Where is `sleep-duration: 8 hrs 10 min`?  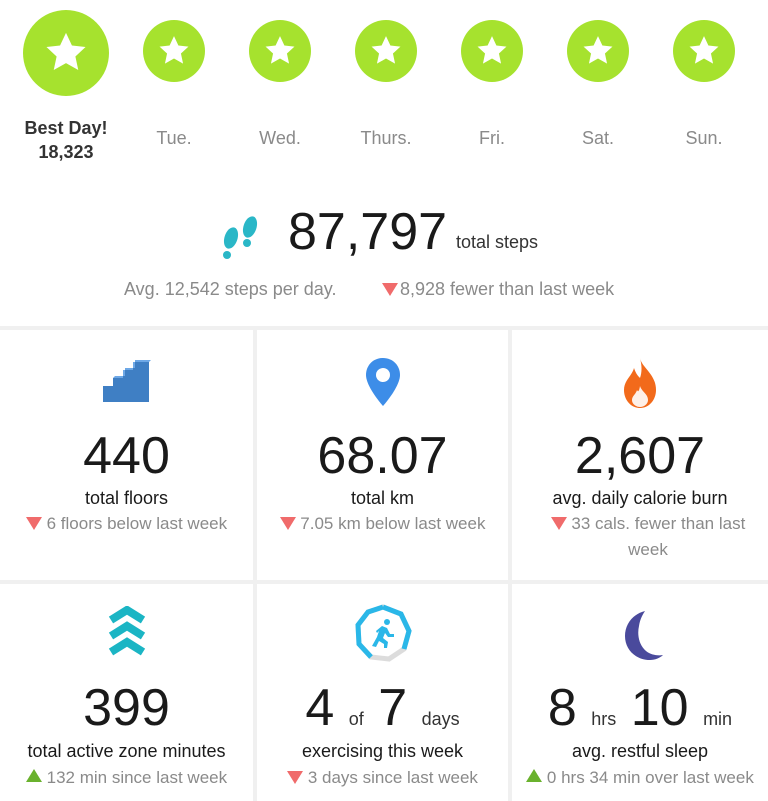 sleep-duration: 8 hrs 10 min is located at coordinates (640, 708).